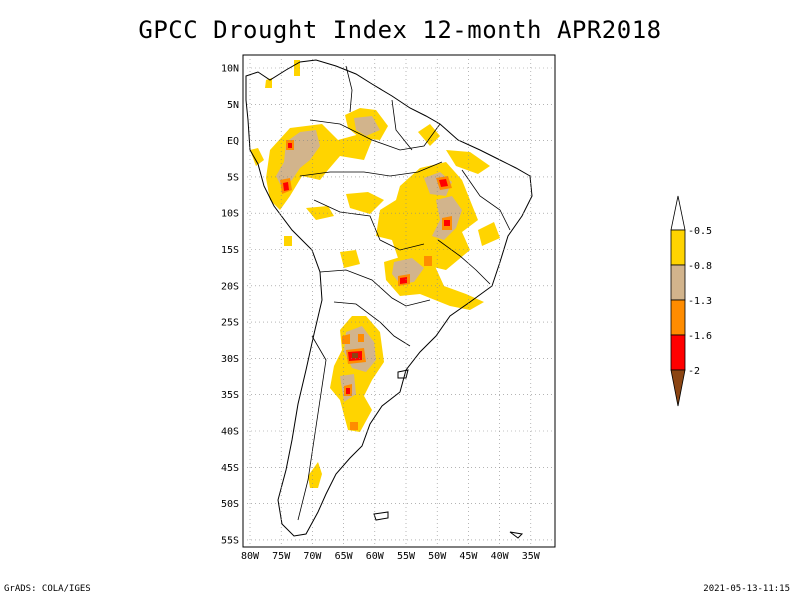  I want to click on legend-swatch-extreme, so click(678, 352).